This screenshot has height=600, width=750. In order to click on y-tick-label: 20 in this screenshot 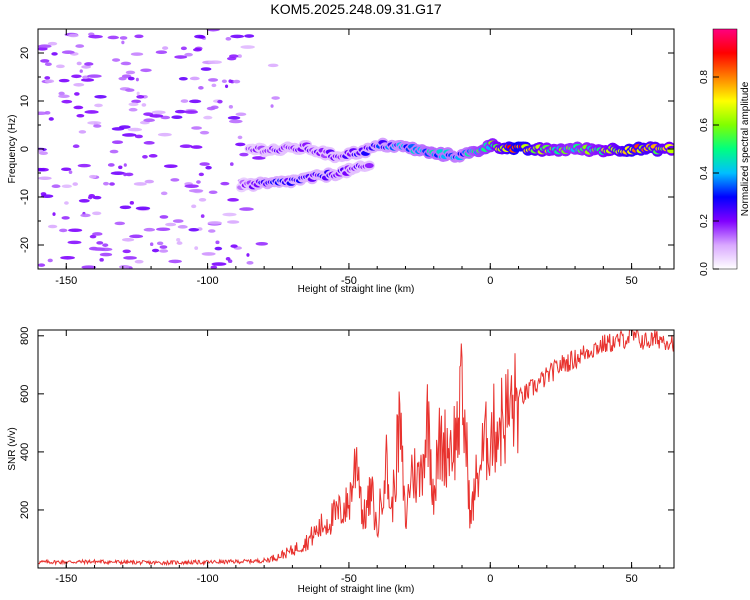, I will do `click(25, 53)`.